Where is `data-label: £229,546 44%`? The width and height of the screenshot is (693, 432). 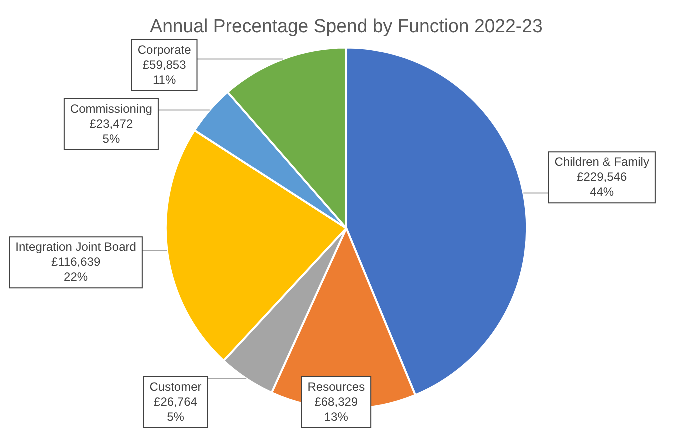
data-label: £229,546 44% is located at coordinates (602, 184).